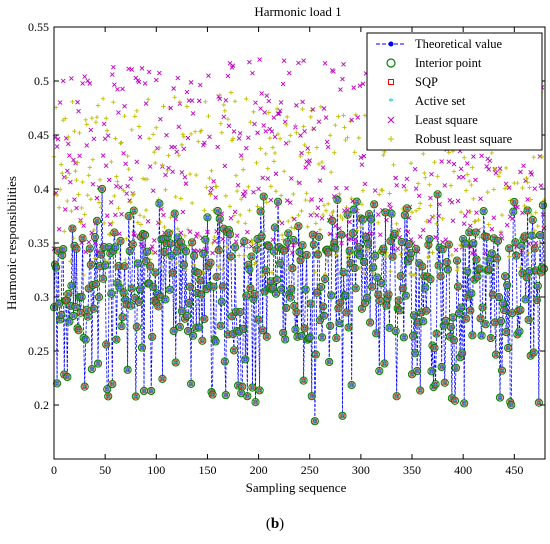 The height and width of the screenshot is (544, 550). I want to click on x-tick-label: 450, so click(514, 470).